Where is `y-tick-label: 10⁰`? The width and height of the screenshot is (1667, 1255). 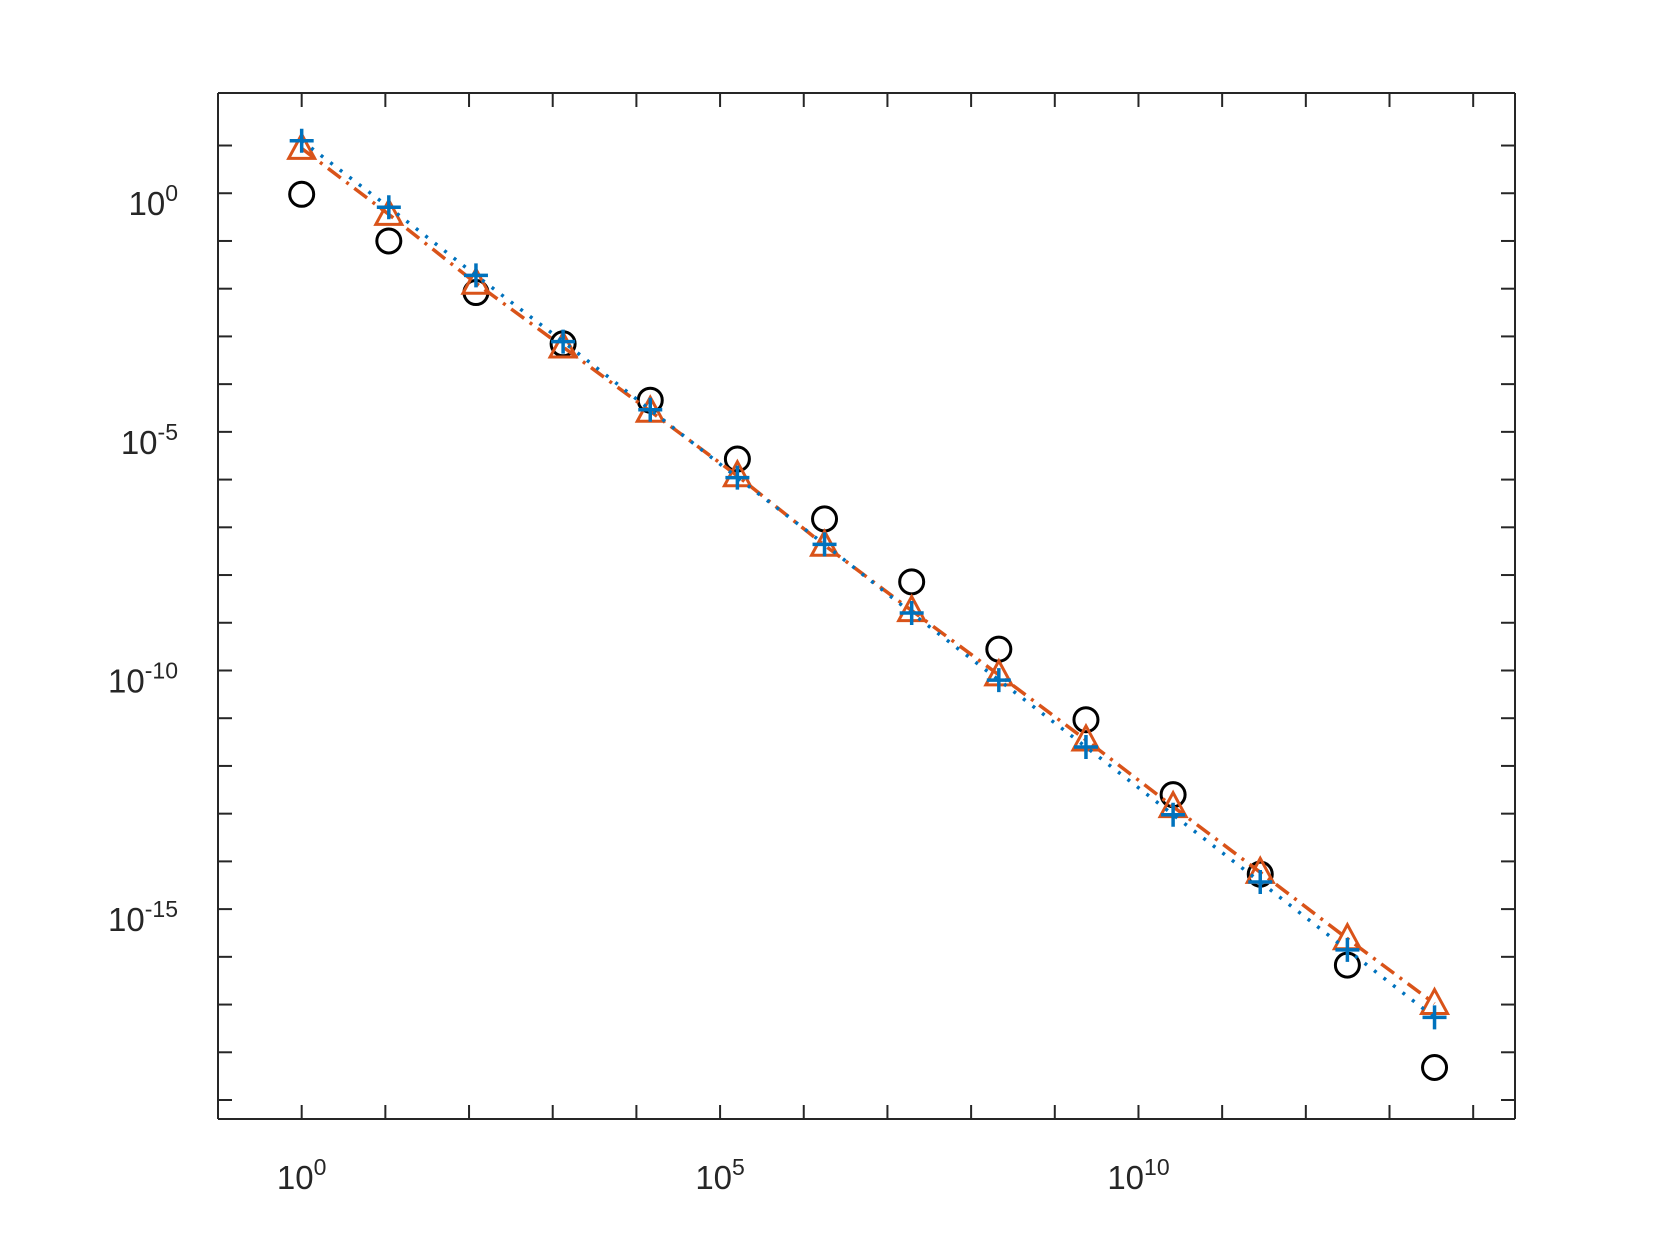 y-tick-label: 10⁰ is located at coordinates (153, 201).